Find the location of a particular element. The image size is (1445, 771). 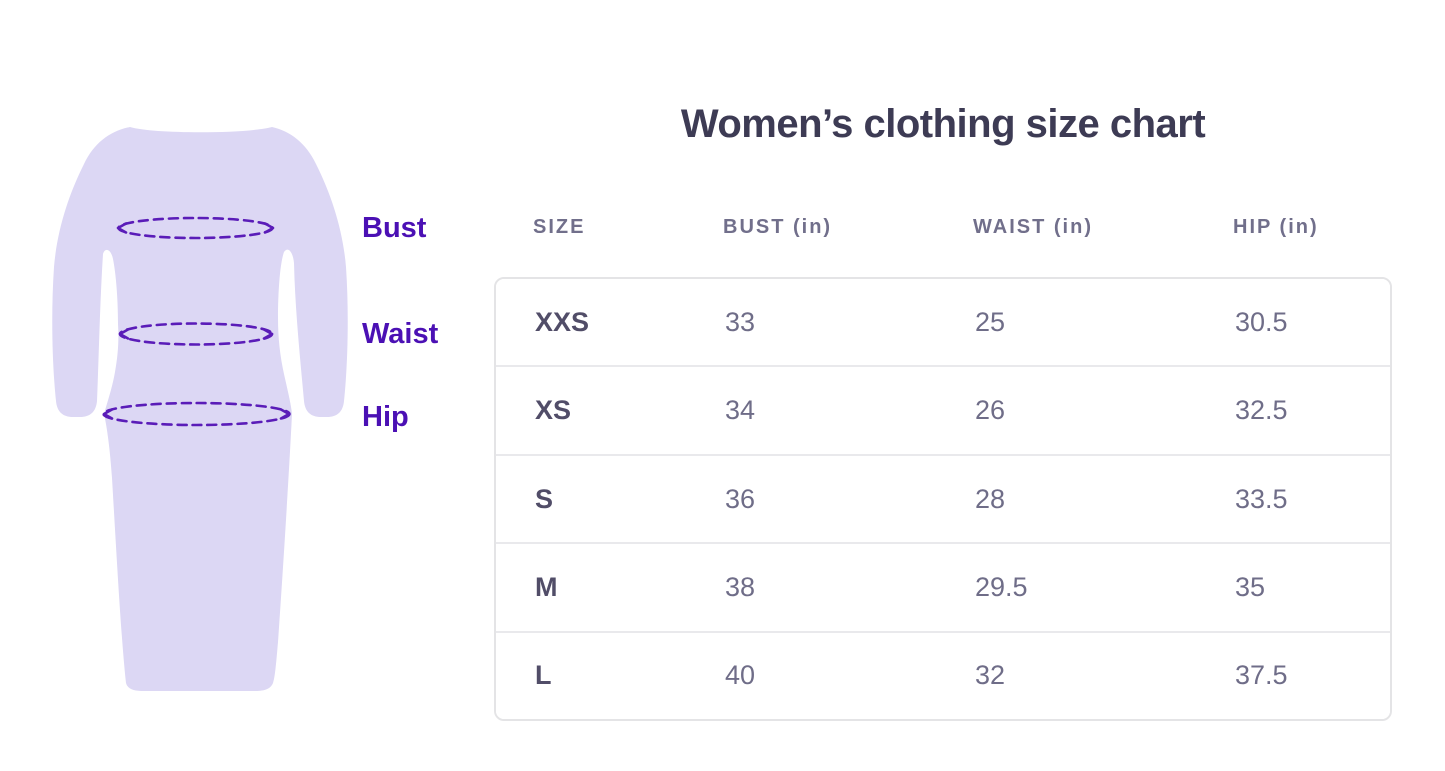

table-header-row: SIZE BUST (in) WAIST (in) HIP (in) is located at coordinates (943, 227).